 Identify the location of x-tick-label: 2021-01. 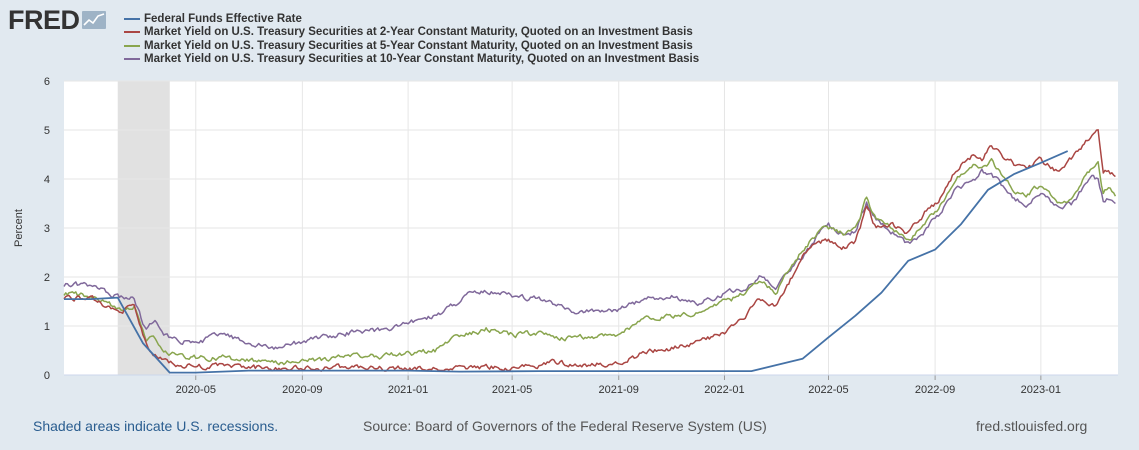
(408, 390).